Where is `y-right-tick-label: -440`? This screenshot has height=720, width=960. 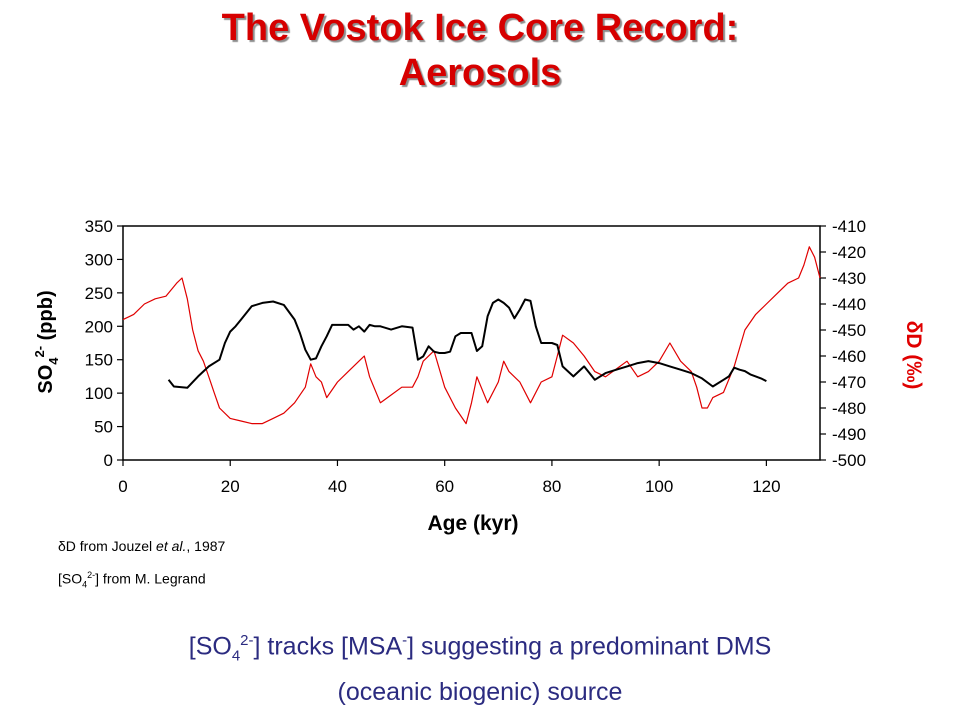
y-right-tick-label: -440 is located at coordinates (849, 304).